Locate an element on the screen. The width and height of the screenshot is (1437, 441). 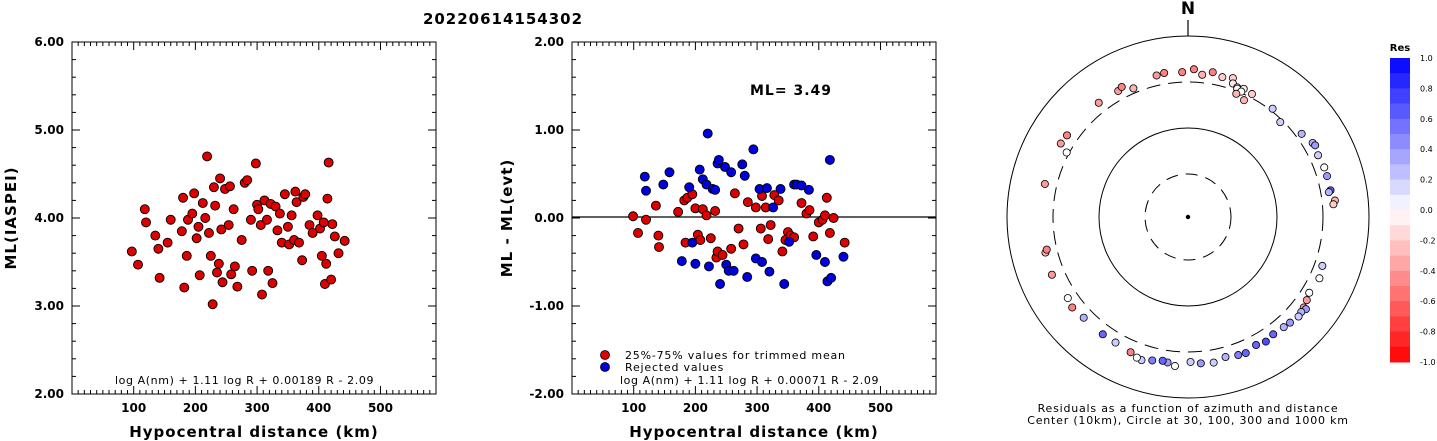
circle-30km is located at coordinates (1188, 217).